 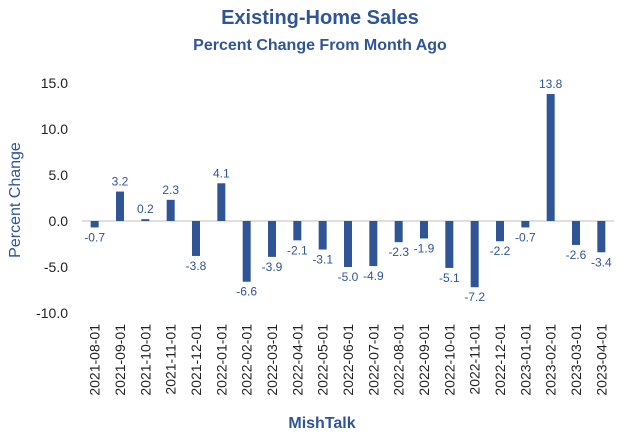 What do you see at coordinates (297, 250) in the screenshot?
I see `data-label: -2.1` at bounding box center [297, 250].